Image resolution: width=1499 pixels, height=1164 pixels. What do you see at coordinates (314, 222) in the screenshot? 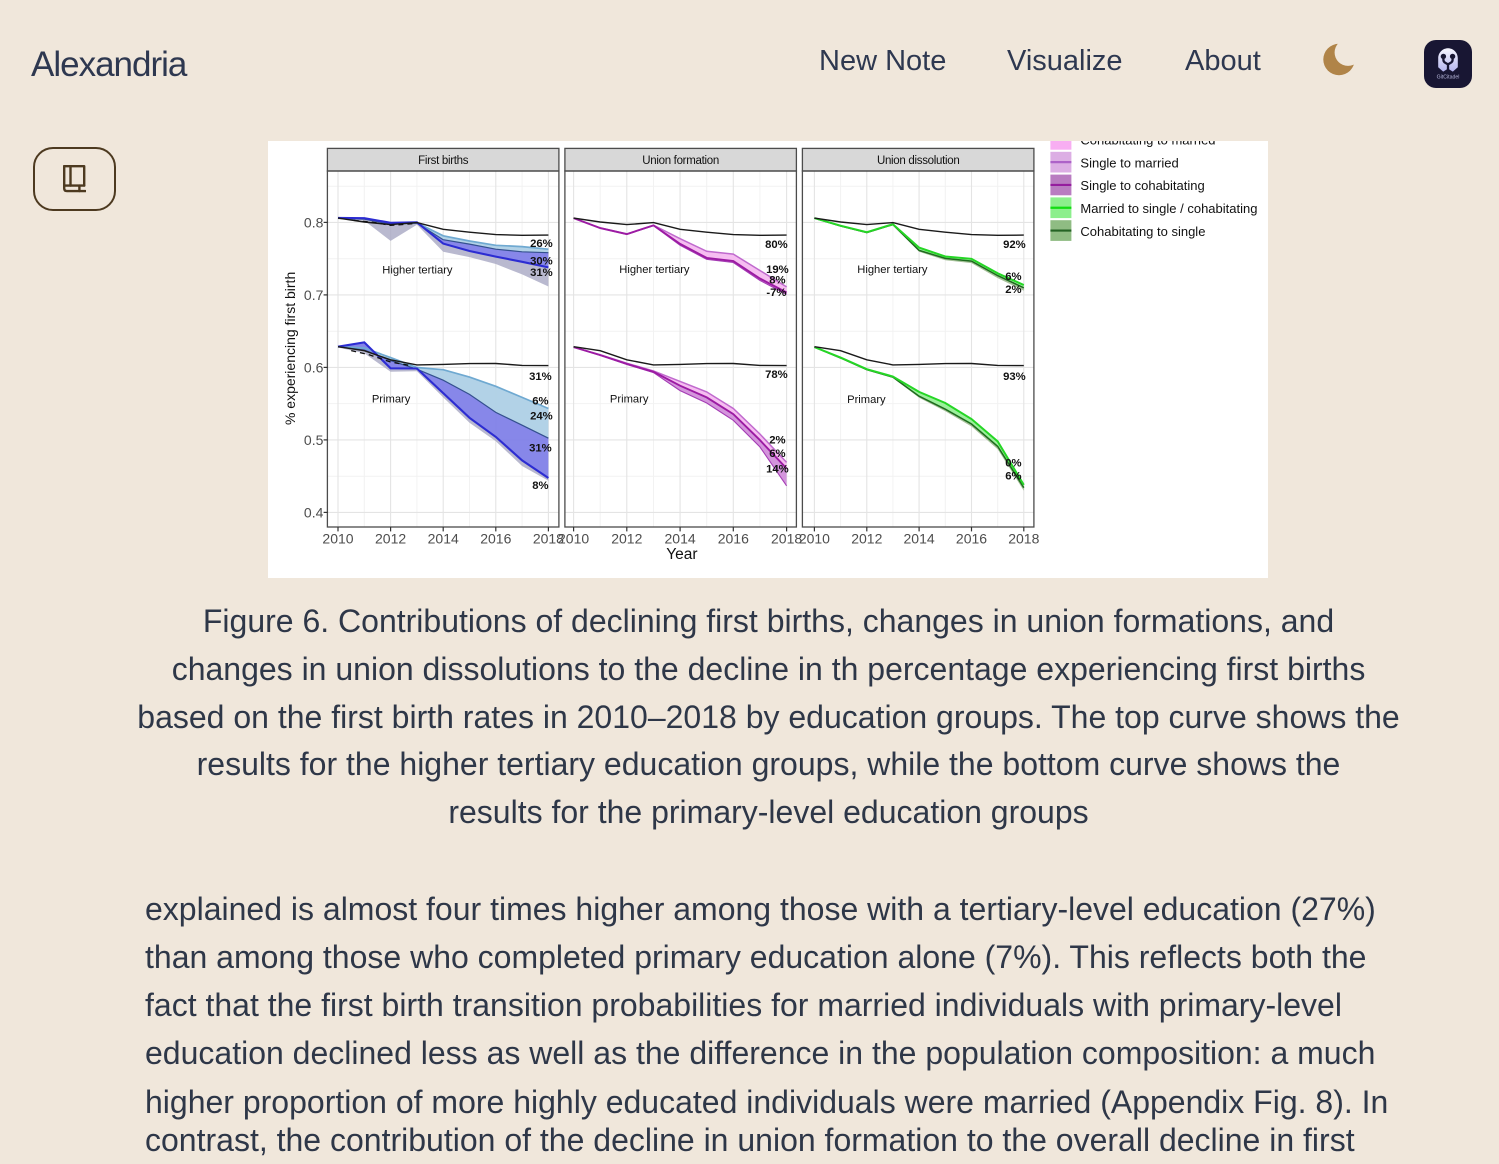
I see `svg-text: 0.8` at bounding box center [314, 222].